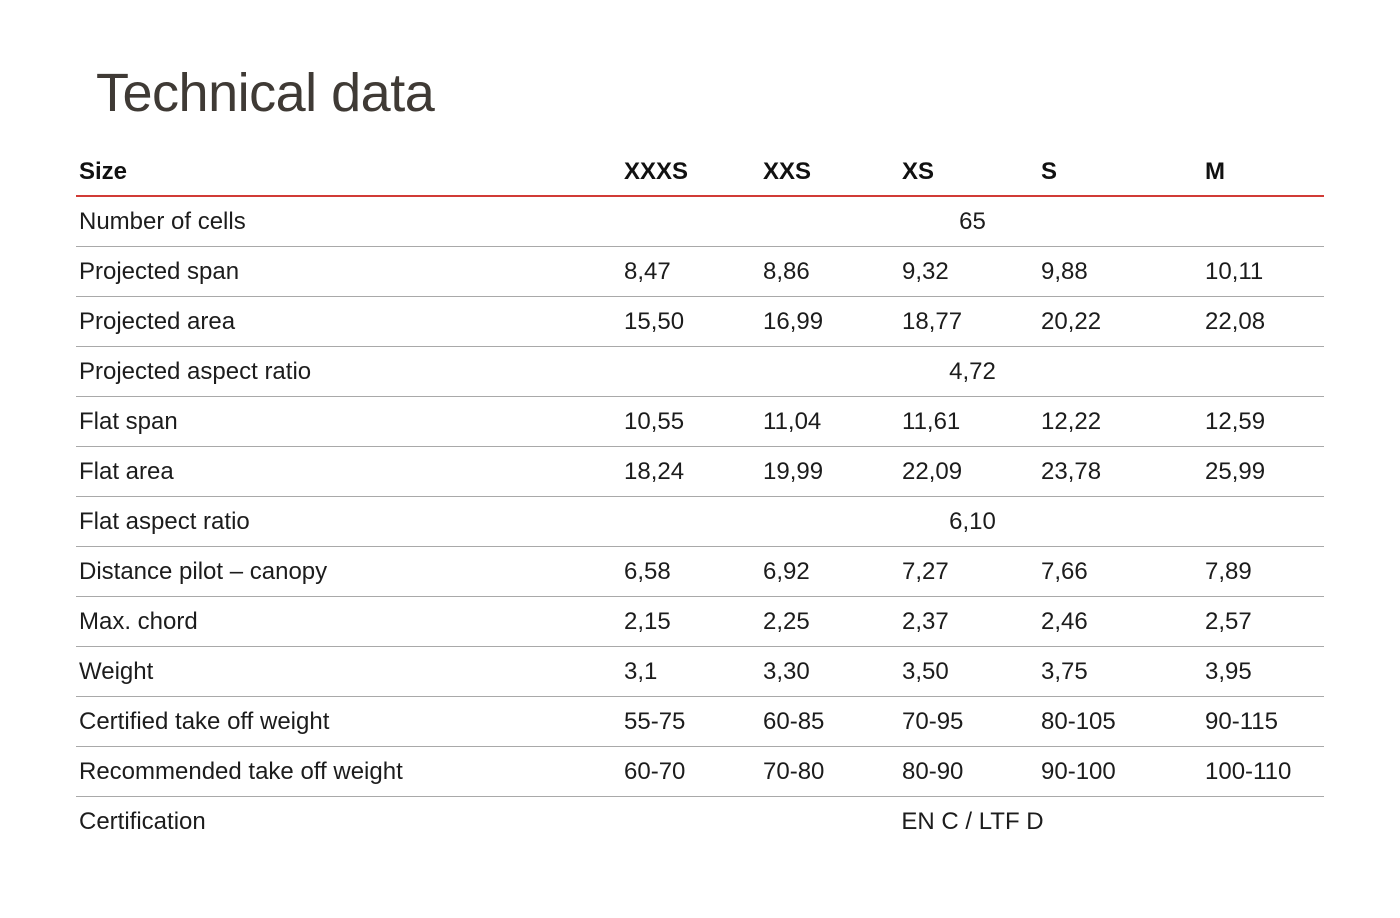 The image size is (1400, 918). I want to click on header-row: Size XXXS XXS XS S M, so click(700, 172).